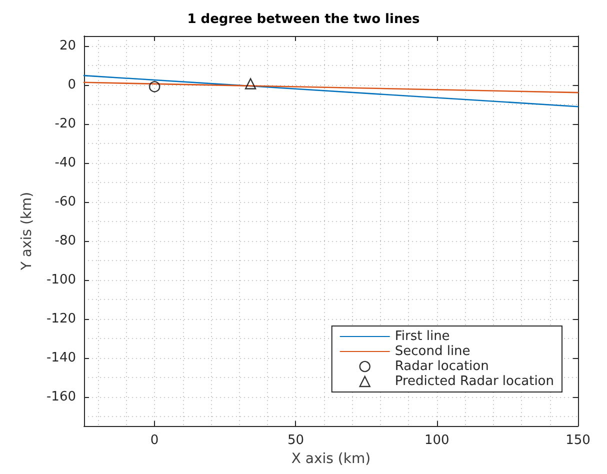  I want to click on legend-label: Radar location, so click(441, 366).